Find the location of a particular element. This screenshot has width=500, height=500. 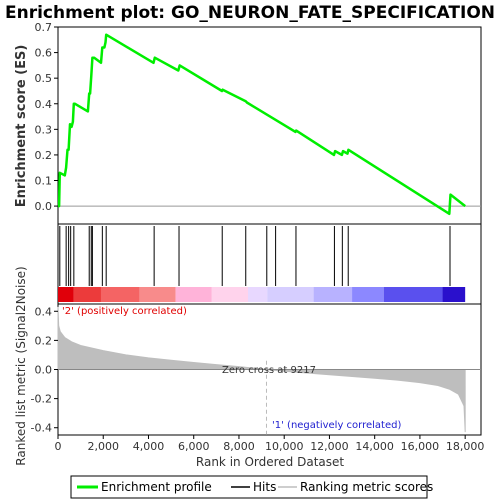

es-axis-label: Enrichment score (ES) is located at coordinates (21, 126).